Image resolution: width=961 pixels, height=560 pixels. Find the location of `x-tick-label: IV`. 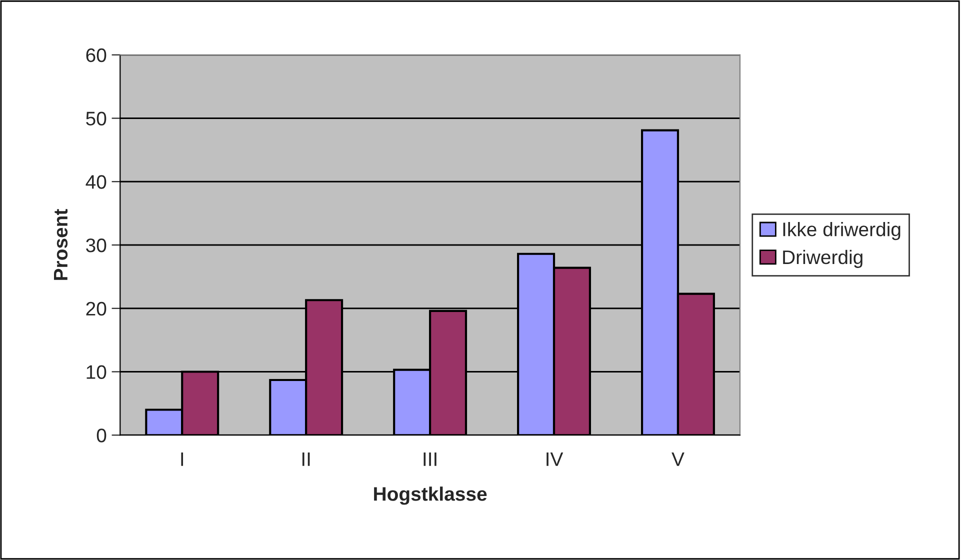

x-tick-label: IV is located at coordinates (555, 459).